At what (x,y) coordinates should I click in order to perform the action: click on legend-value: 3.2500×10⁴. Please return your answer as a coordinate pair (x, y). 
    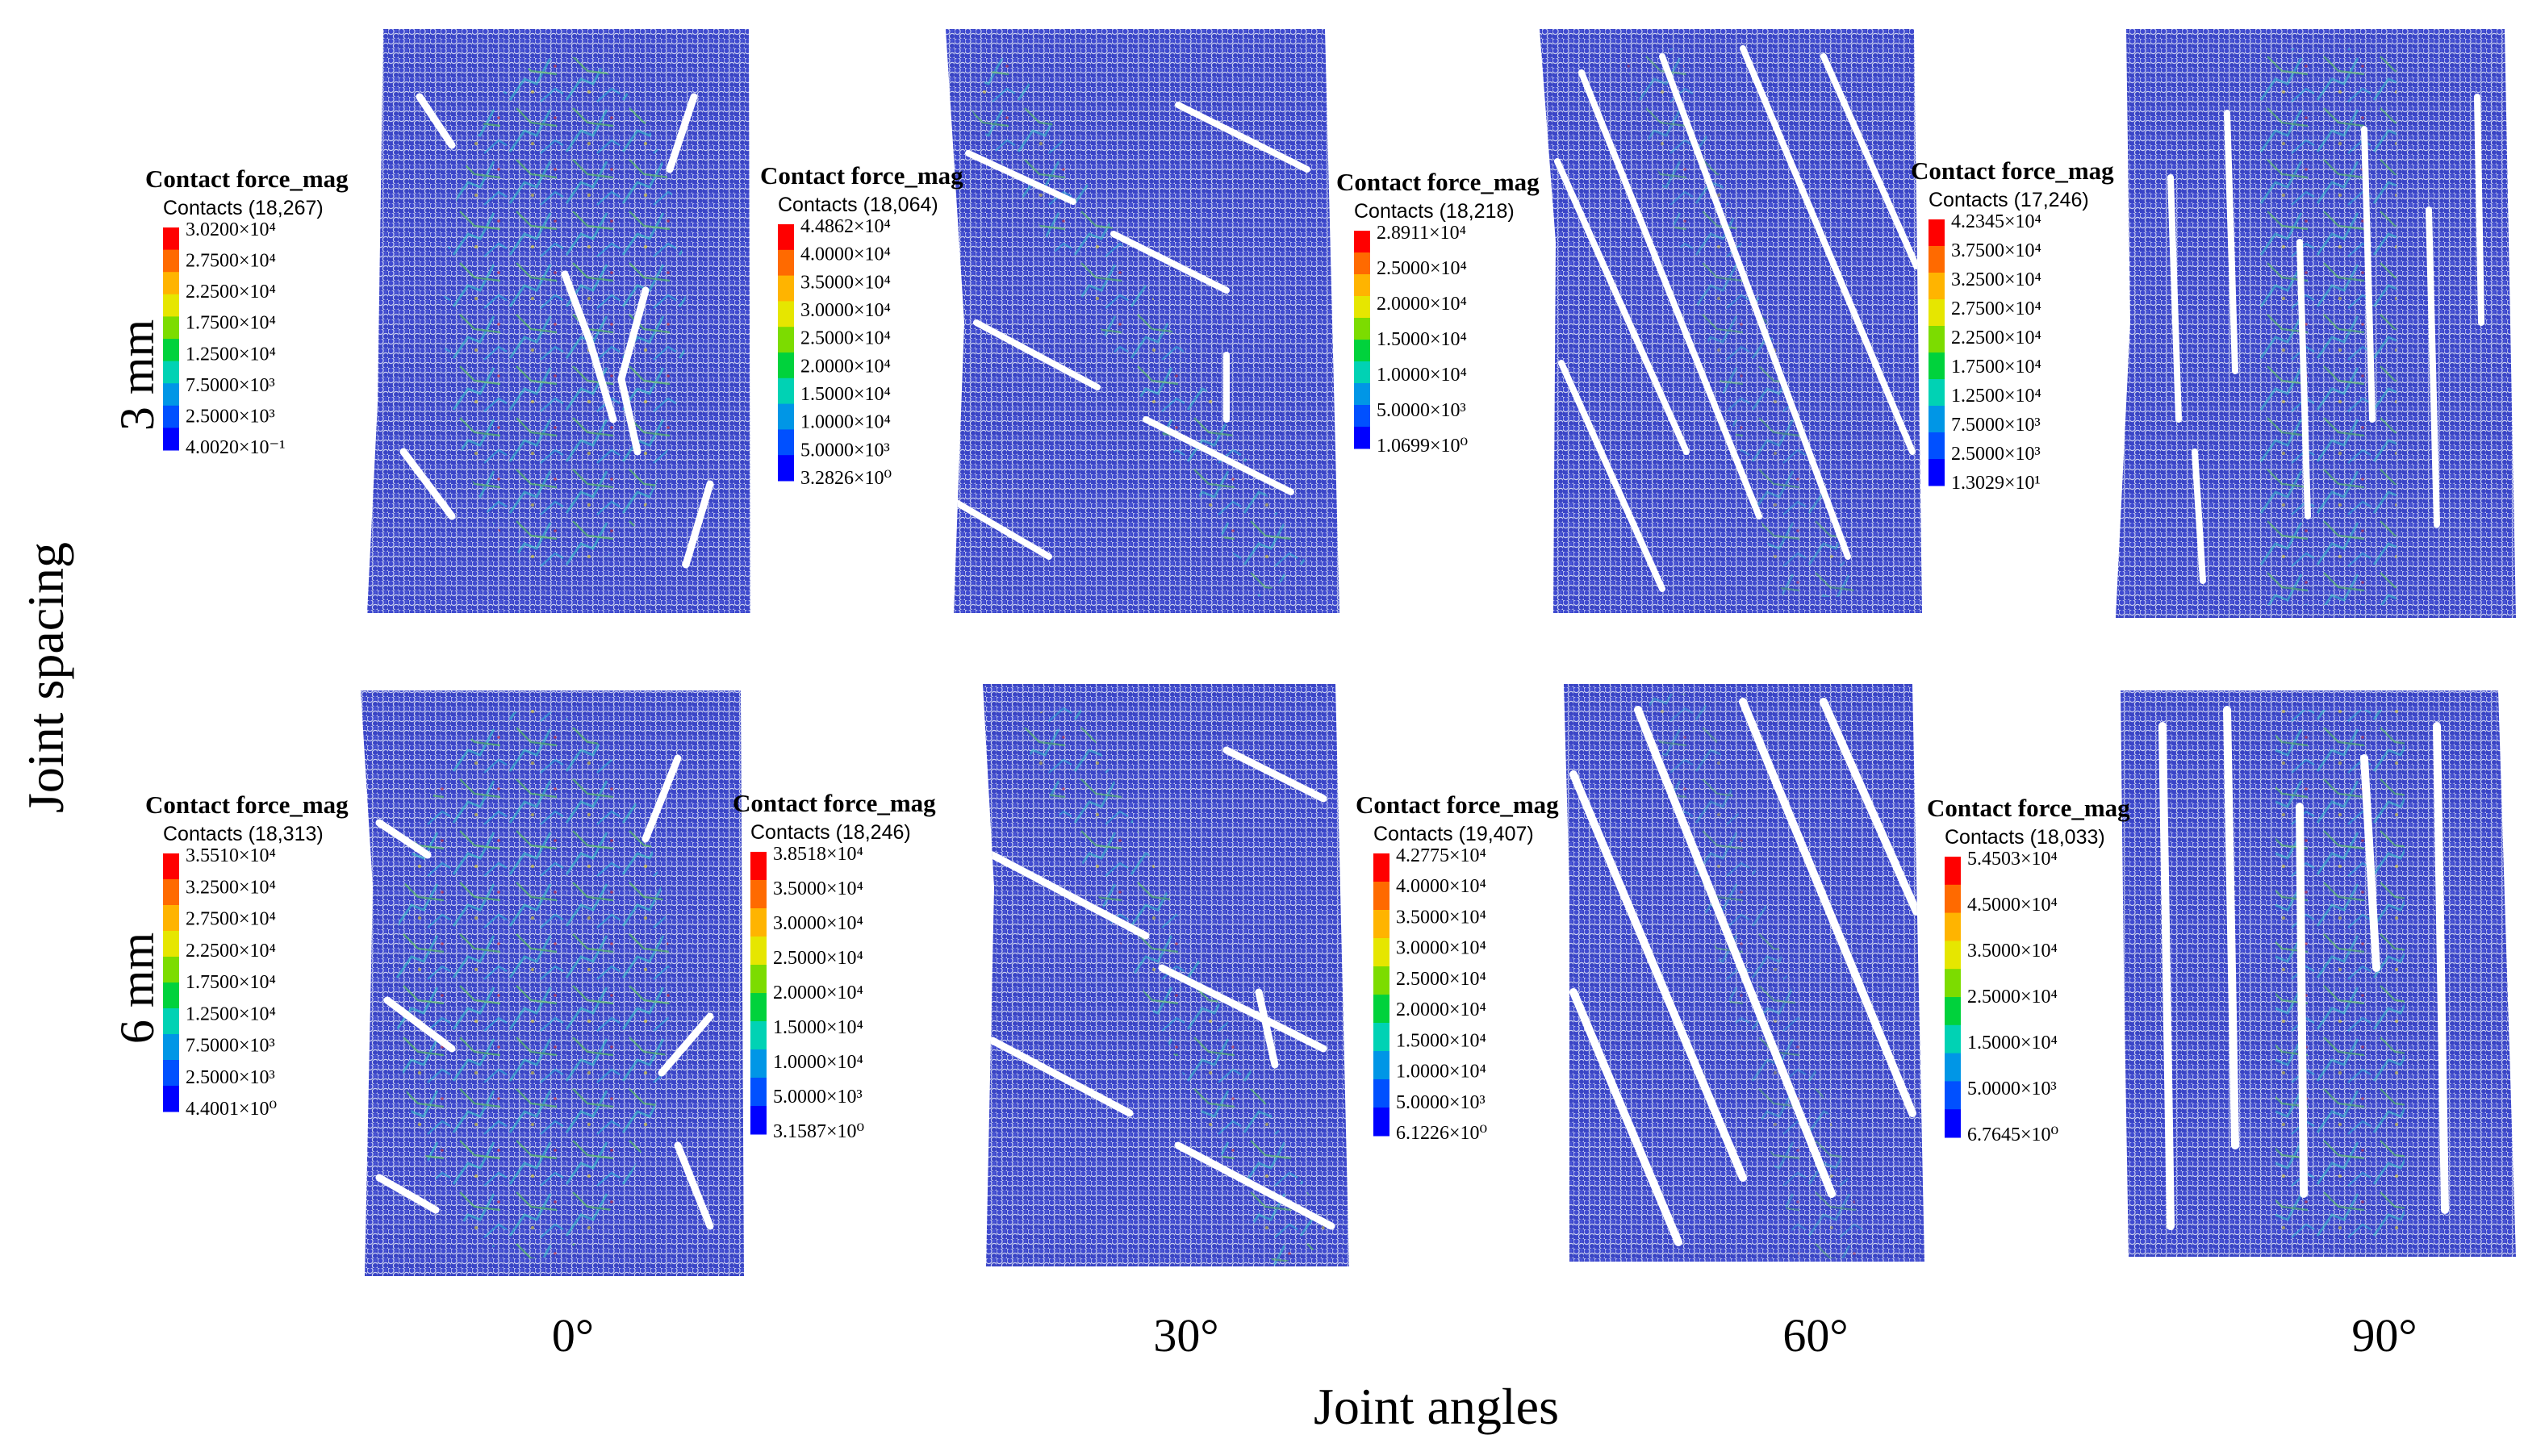
    Looking at the image, I should click on (231, 888).